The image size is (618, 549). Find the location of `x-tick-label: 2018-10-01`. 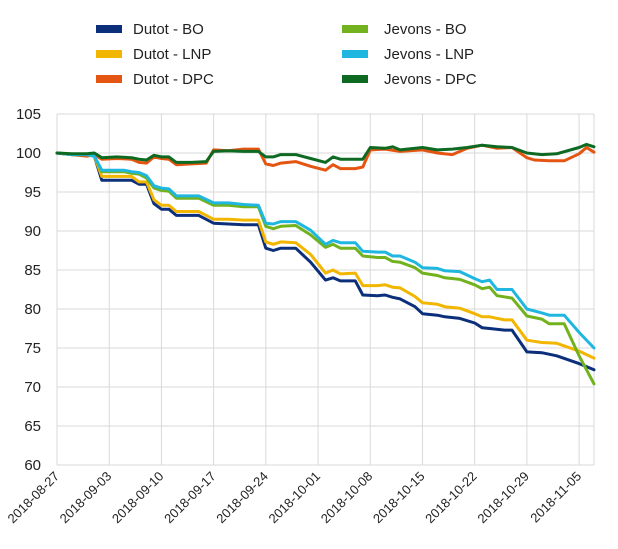

x-tick-label: 2018-10-01 is located at coordinates (295, 498).